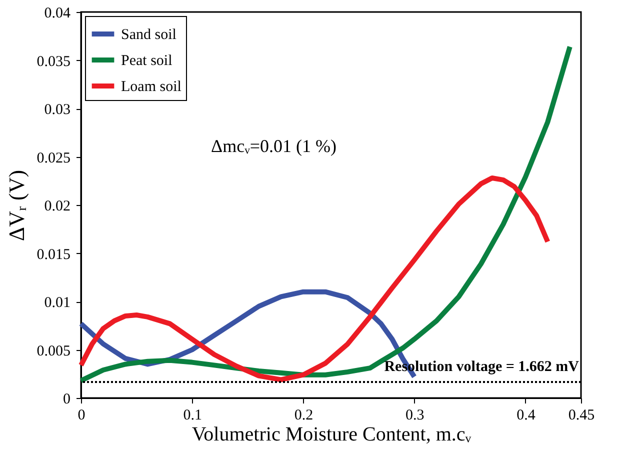  I want to click on y-tick-label: 0.03, so click(57, 110).